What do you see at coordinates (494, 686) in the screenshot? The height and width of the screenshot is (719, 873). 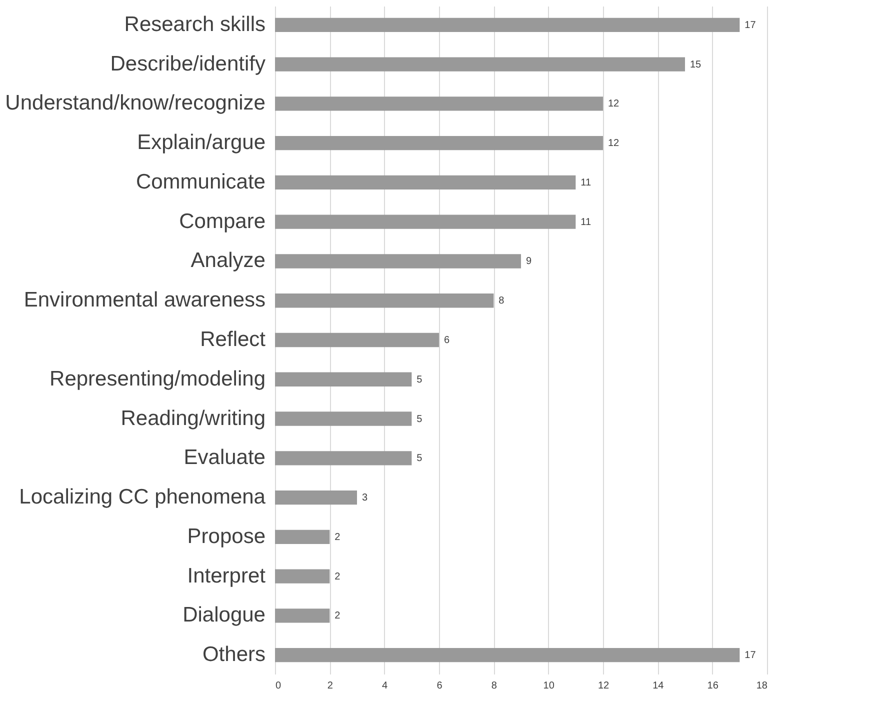 I see `x-tick-label: 8` at bounding box center [494, 686].